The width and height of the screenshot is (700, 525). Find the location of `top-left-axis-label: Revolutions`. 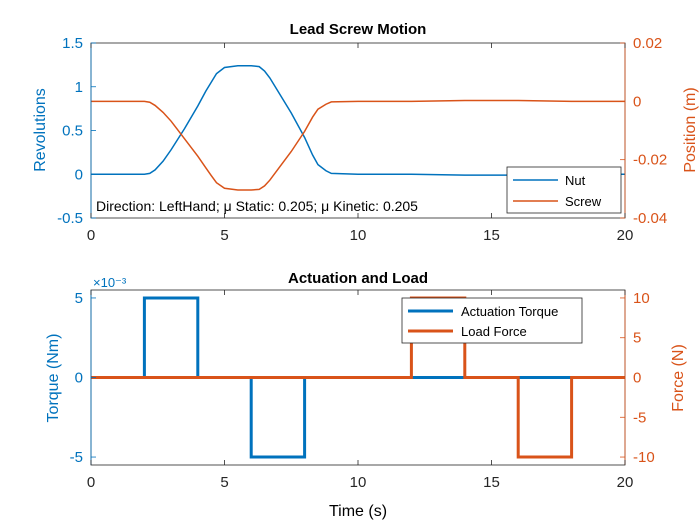

top-left-axis-label: Revolutions is located at coordinates (40, 130).